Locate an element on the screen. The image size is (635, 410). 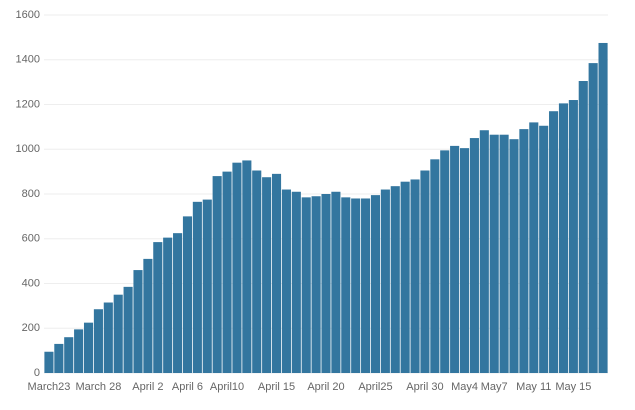
x-tick-label: April10 is located at coordinates (227, 387).